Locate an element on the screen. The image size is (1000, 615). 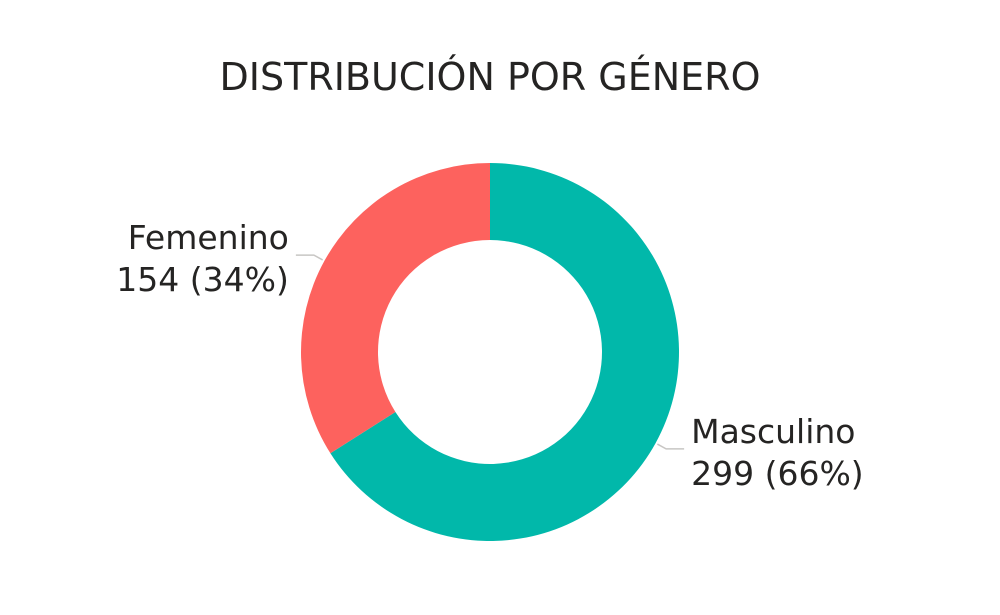
leader-line-masculino is located at coordinates (671, 446).